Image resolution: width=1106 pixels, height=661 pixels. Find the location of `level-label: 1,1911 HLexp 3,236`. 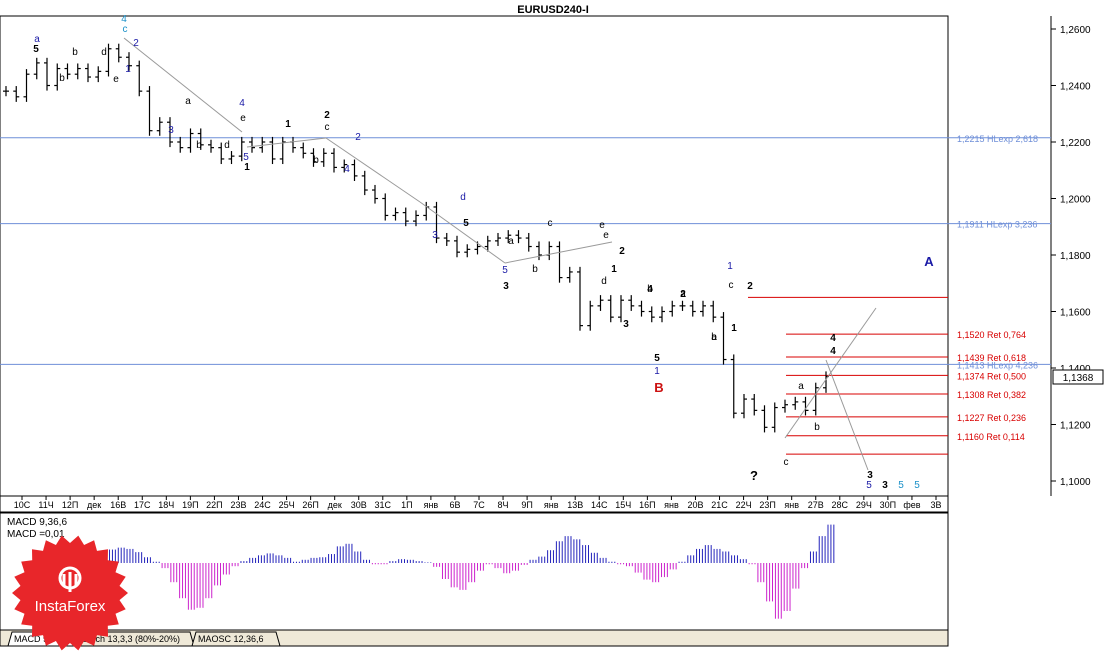

level-label: 1,1911 HLexp 3,236 is located at coordinates (997, 225).